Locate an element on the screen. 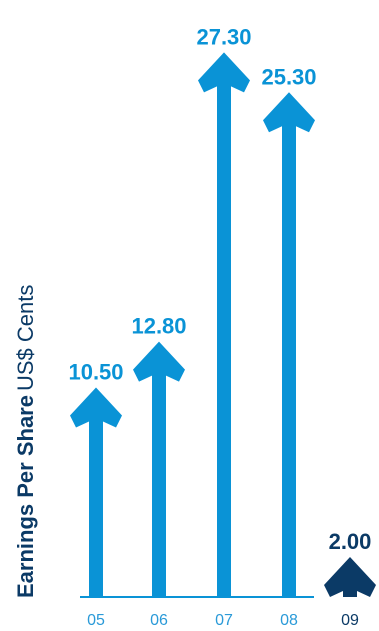  x-tick-label-05: 05 is located at coordinates (96, 620).